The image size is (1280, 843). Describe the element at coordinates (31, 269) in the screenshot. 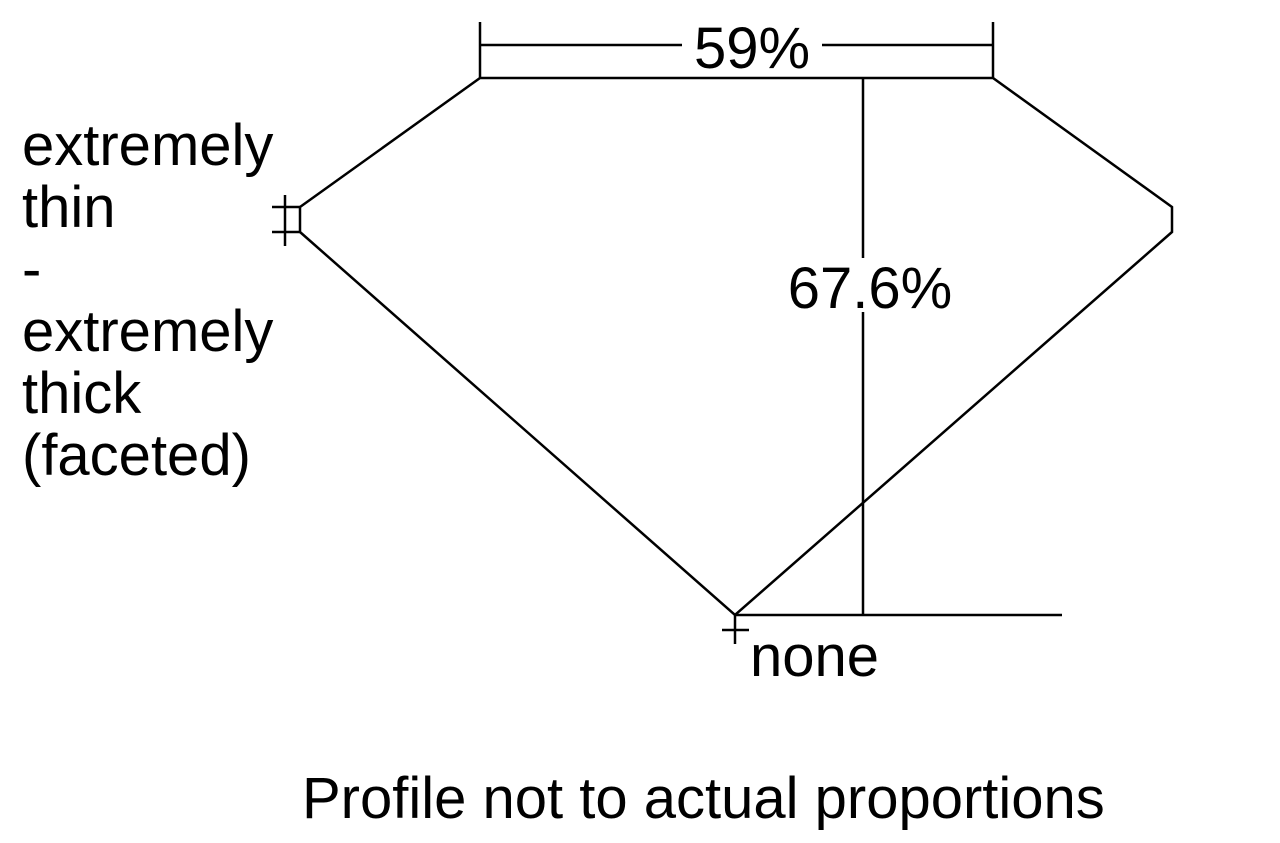

I see `girdle-label-line: -` at that location.